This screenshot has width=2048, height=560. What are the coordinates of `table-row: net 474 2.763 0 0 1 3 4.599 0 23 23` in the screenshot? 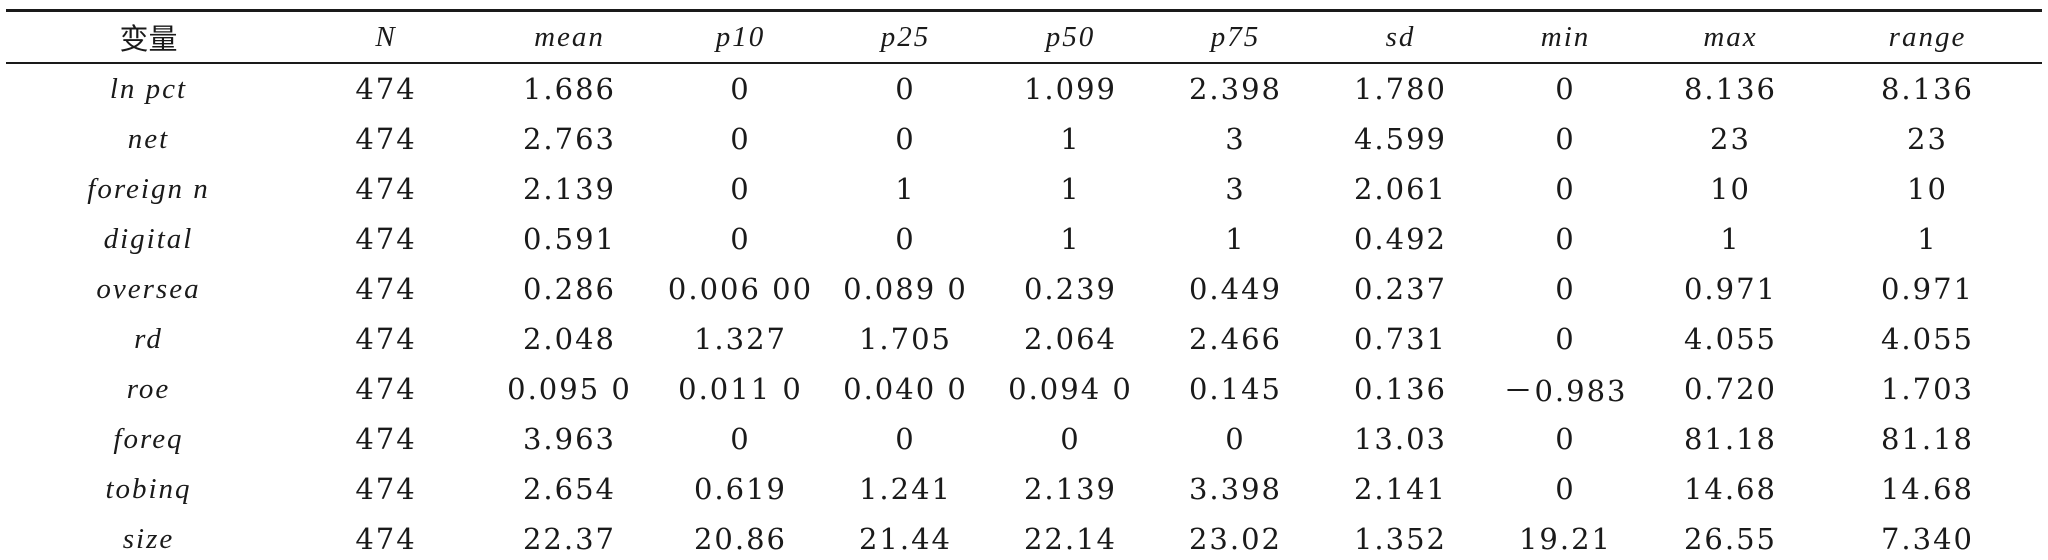 It's located at (1024, 139).